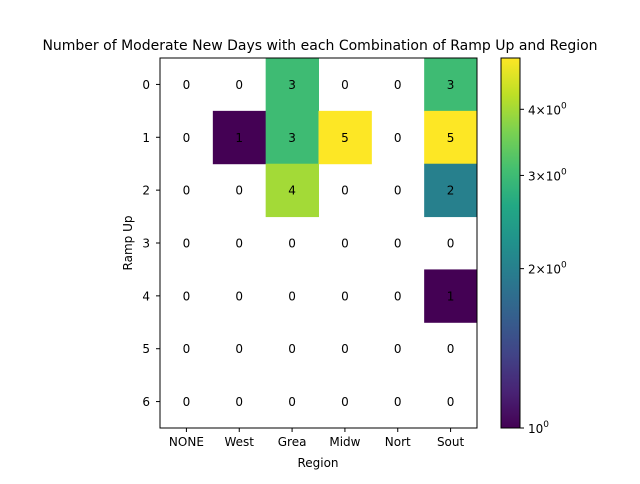 The height and width of the screenshot is (484, 640). What do you see at coordinates (239, 442) in the screenshot?
I see `x-tick-label: West` at bounding box center [239, 442].